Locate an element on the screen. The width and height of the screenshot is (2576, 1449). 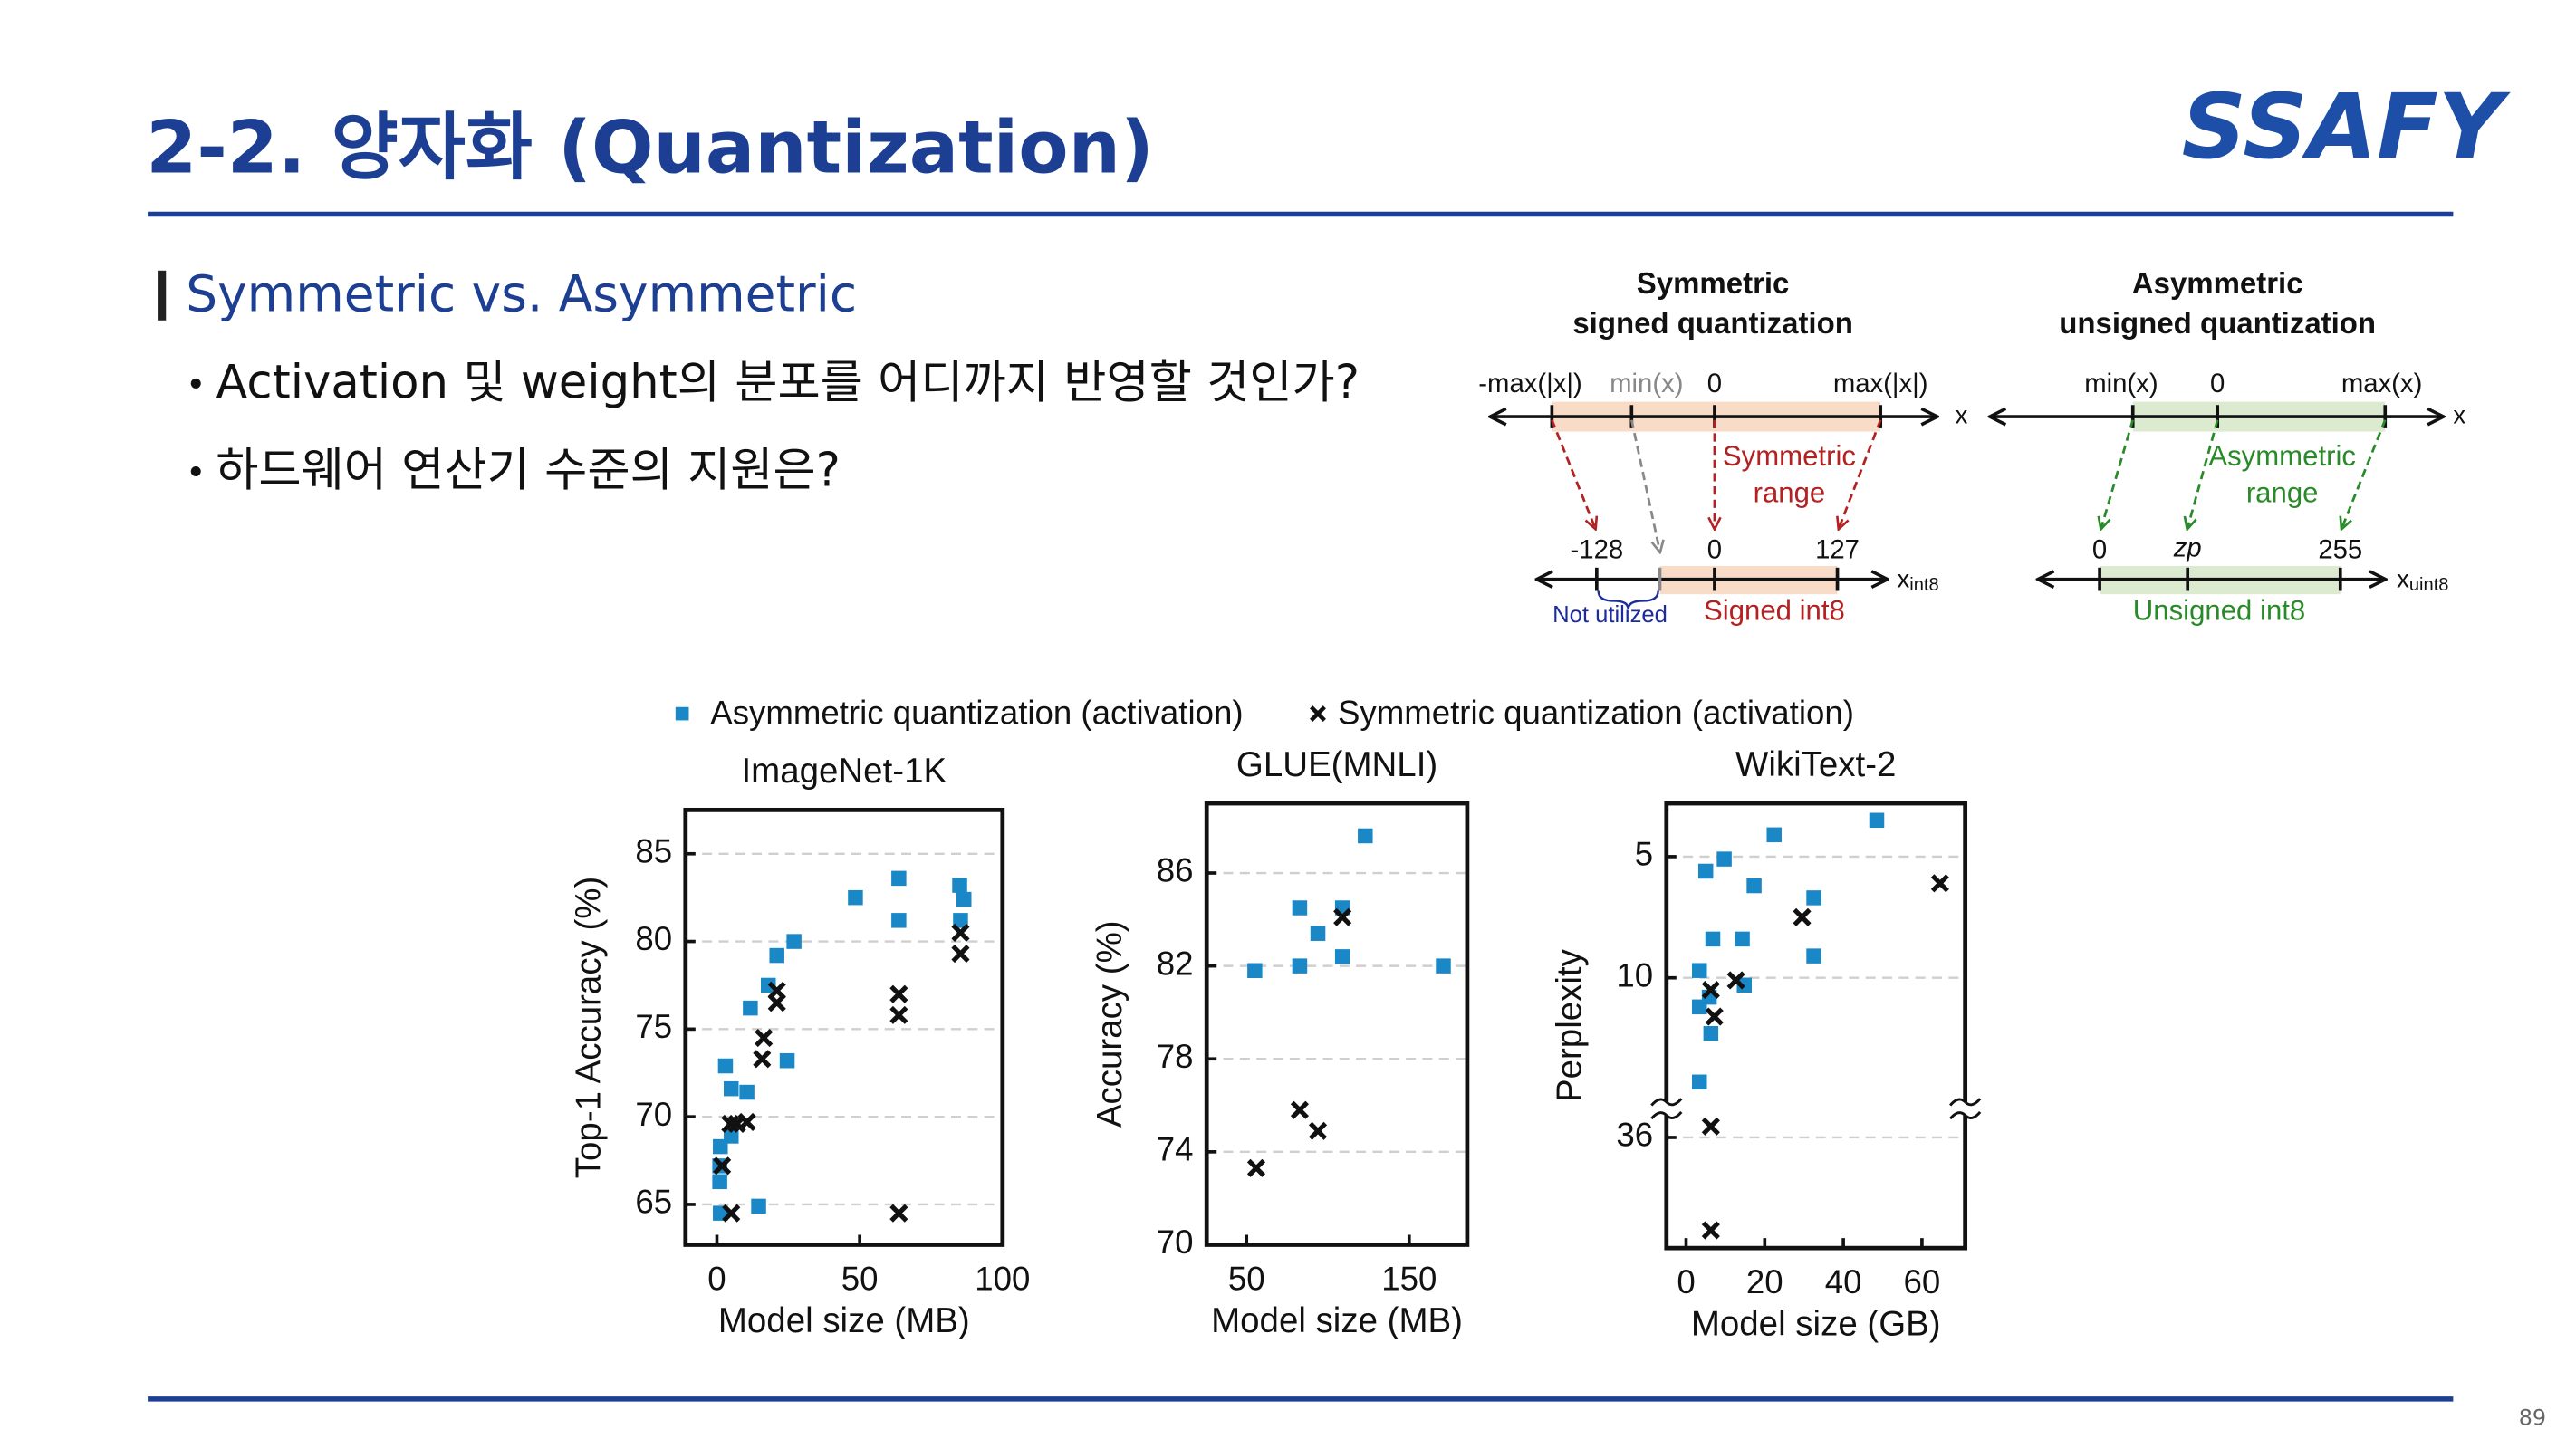
chart-title: GLUE(MNLI) is located at coordinates (1336, 764).